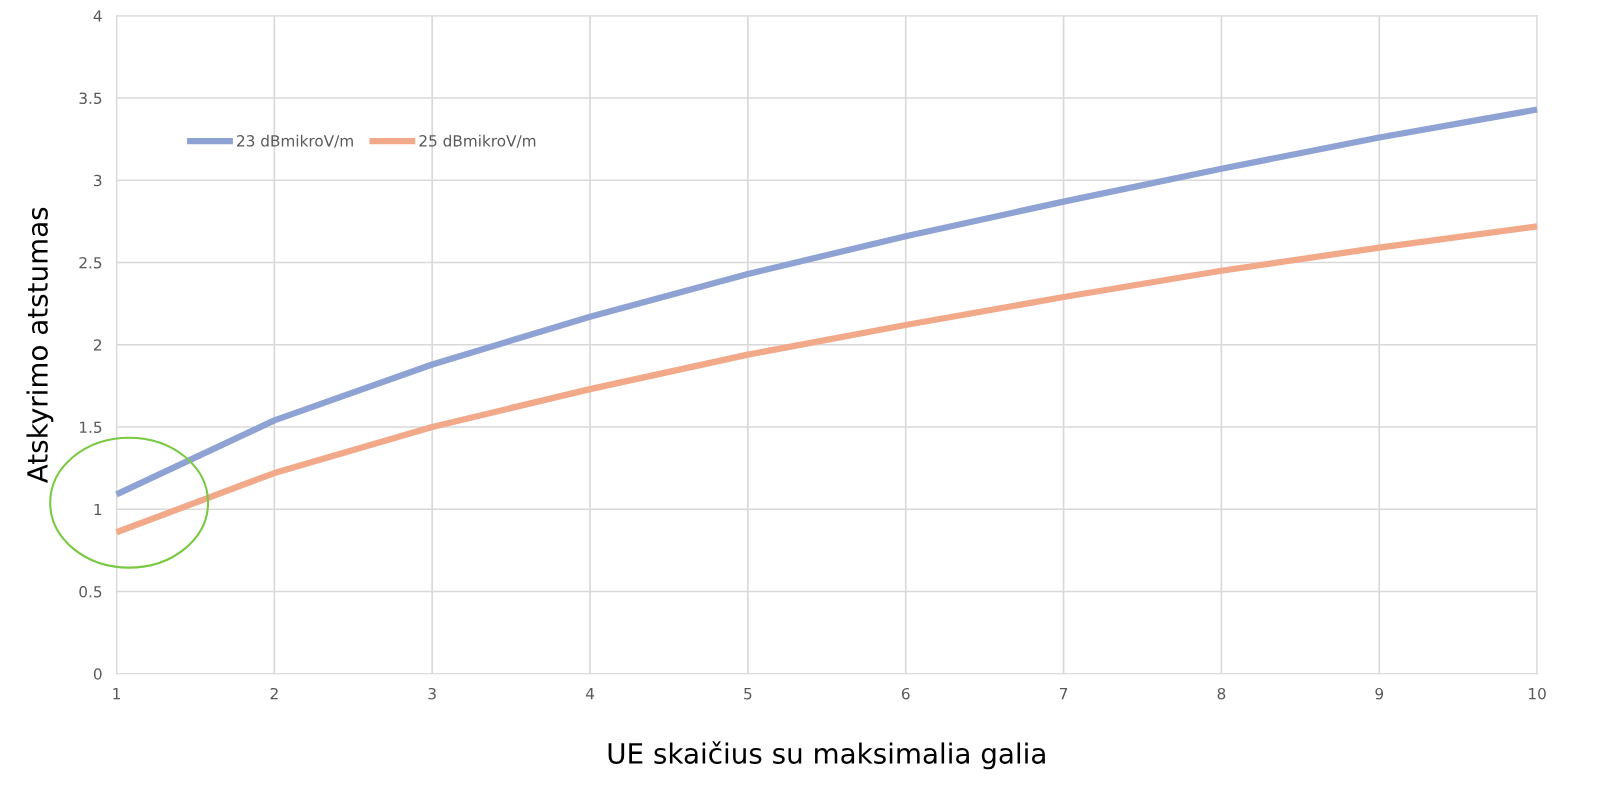 Image resolution: width=1618 pixels, height=788 pixels. Describe the element at coordinates (590, 694) in the screenshot. I see `x-tick-label: 4` at that location.